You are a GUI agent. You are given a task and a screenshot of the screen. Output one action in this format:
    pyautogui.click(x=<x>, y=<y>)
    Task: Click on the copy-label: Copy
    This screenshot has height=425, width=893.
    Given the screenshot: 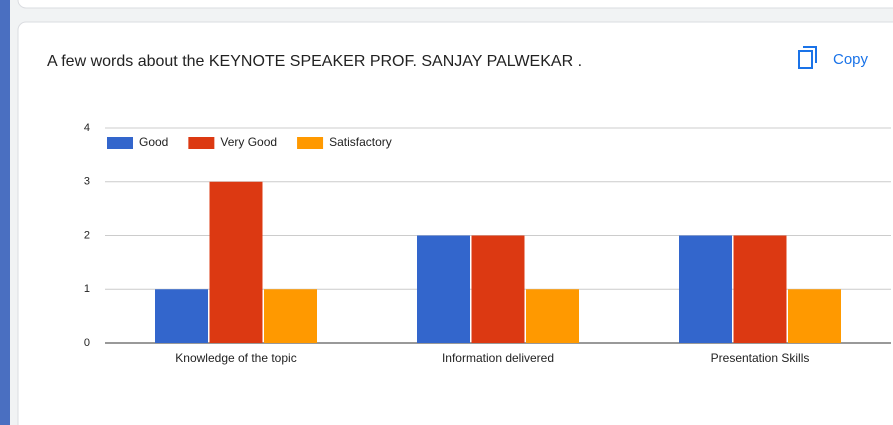 What is the action you would take?
    pyautogui.click(x=851, y=59)
    